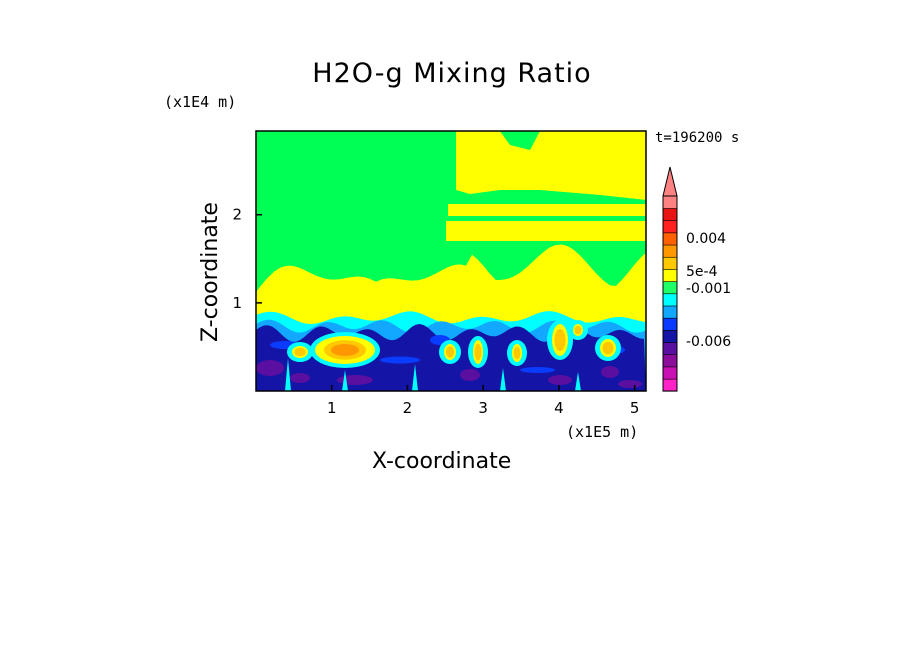  I want to click on y-tick-label: 1, so click(237, 303).